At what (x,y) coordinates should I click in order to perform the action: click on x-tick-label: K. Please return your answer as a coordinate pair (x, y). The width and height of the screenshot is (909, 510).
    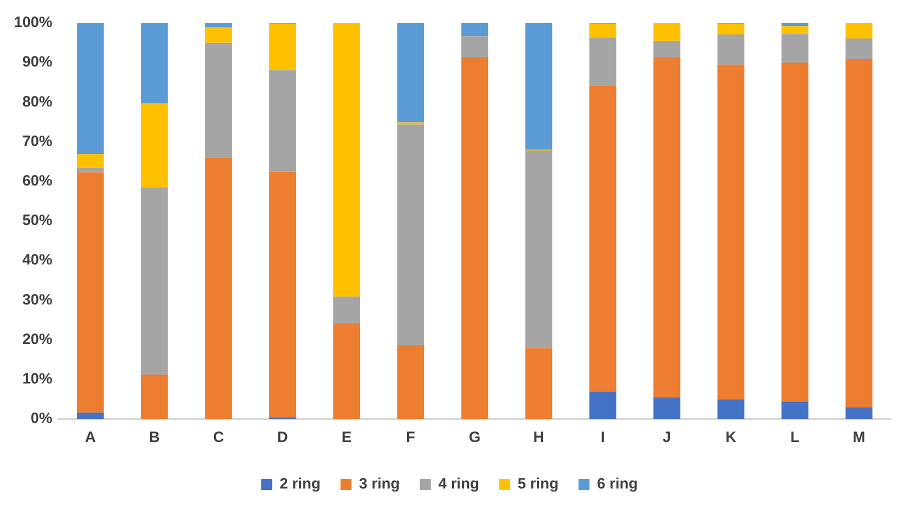
    Looking at the image, I should click on (730, 437).